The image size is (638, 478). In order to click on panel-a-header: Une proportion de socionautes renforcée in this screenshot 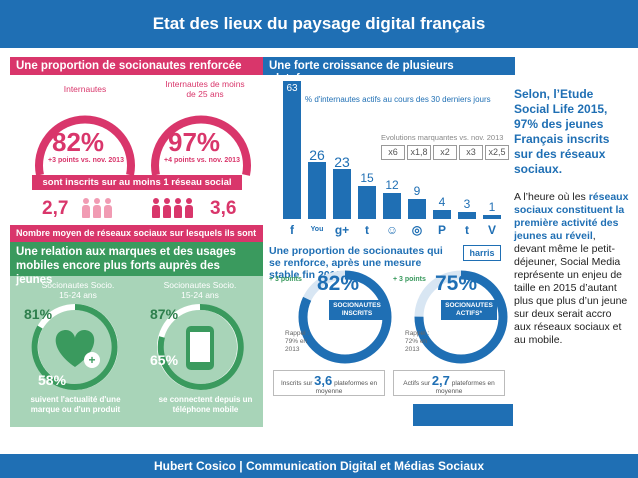, I will do `click(136, 66)`.